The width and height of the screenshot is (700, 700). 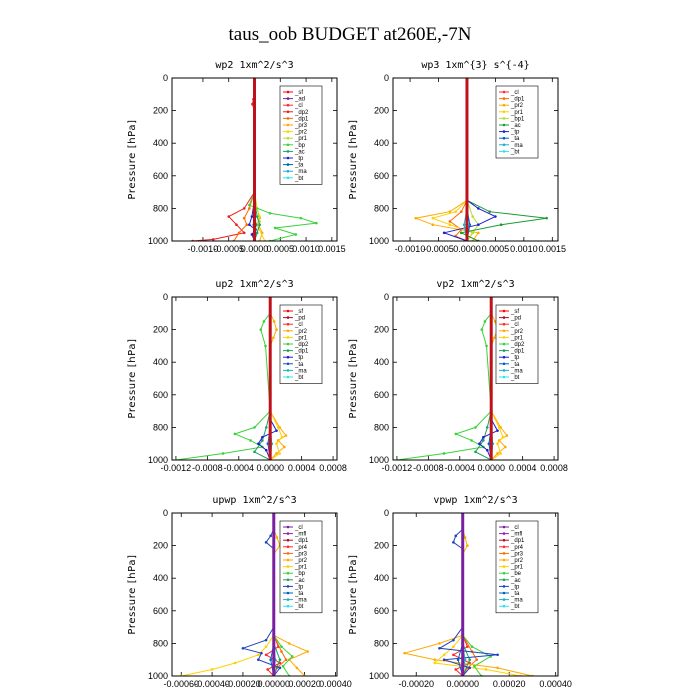 What do you see at coordinates (381, 362) in the screenshot?
I see `y-tick-label: 400` at bounding box center [381, 362].